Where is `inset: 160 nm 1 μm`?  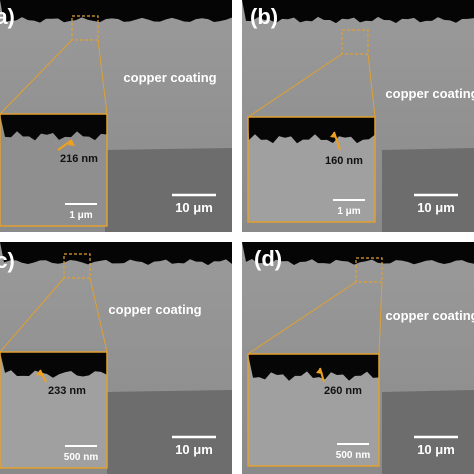
inset: 160 nm 1 μm is located at coordinates (311, 169).